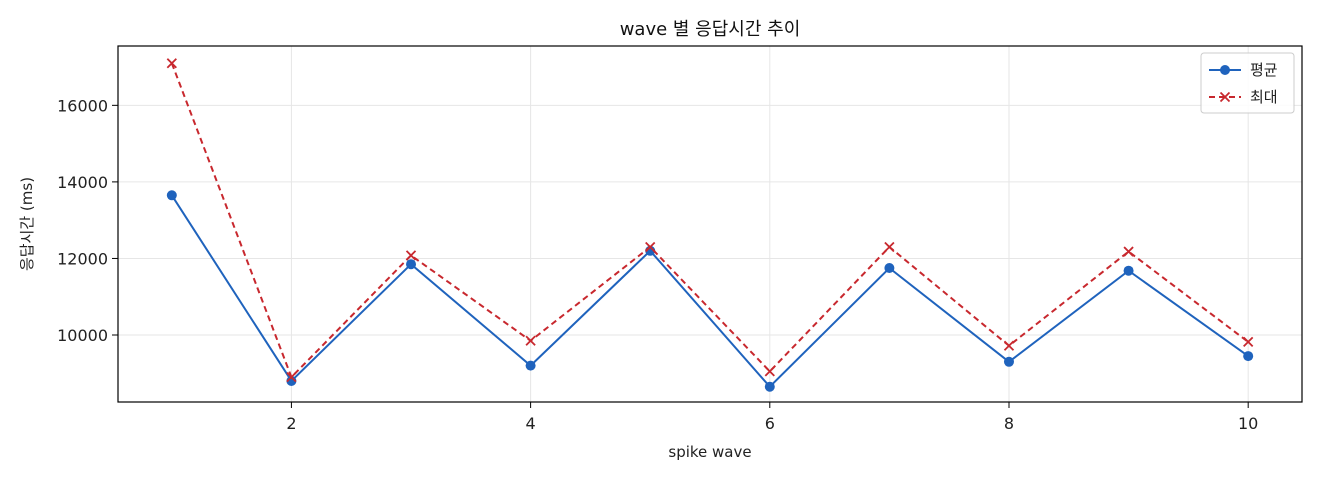 Image resolution: width=1320 pixels, height=480 pixels. Describe the element at coordinates (770, 423) in the screenshot. I see `x-tick-label: 6` at that location.